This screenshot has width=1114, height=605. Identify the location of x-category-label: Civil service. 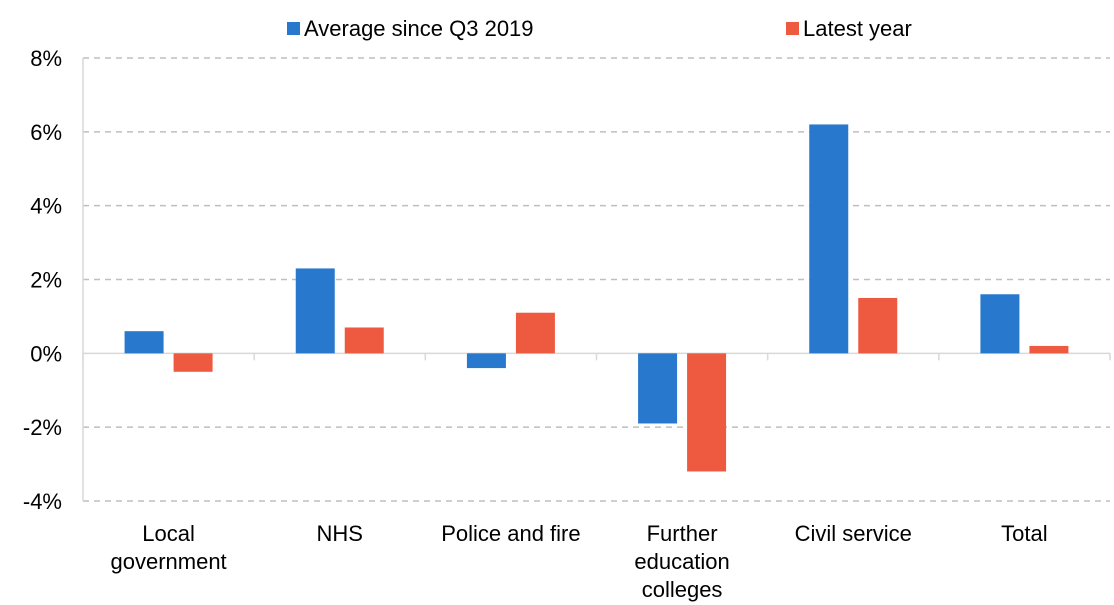
(853, 533).